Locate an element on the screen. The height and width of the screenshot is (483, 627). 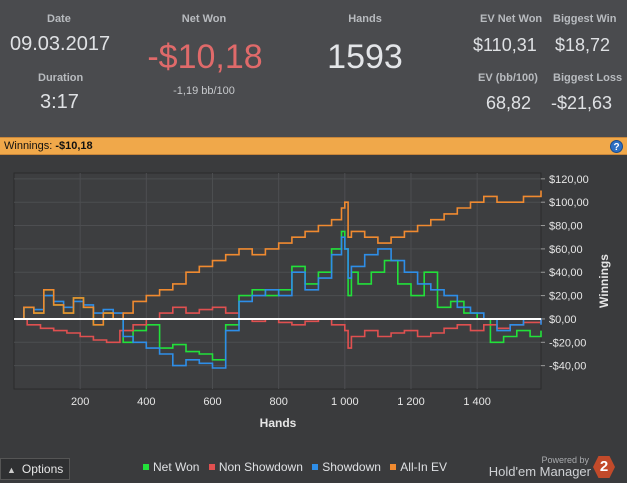
biggestloss-label: Biggest Loss is located at coordinates (588, 78).